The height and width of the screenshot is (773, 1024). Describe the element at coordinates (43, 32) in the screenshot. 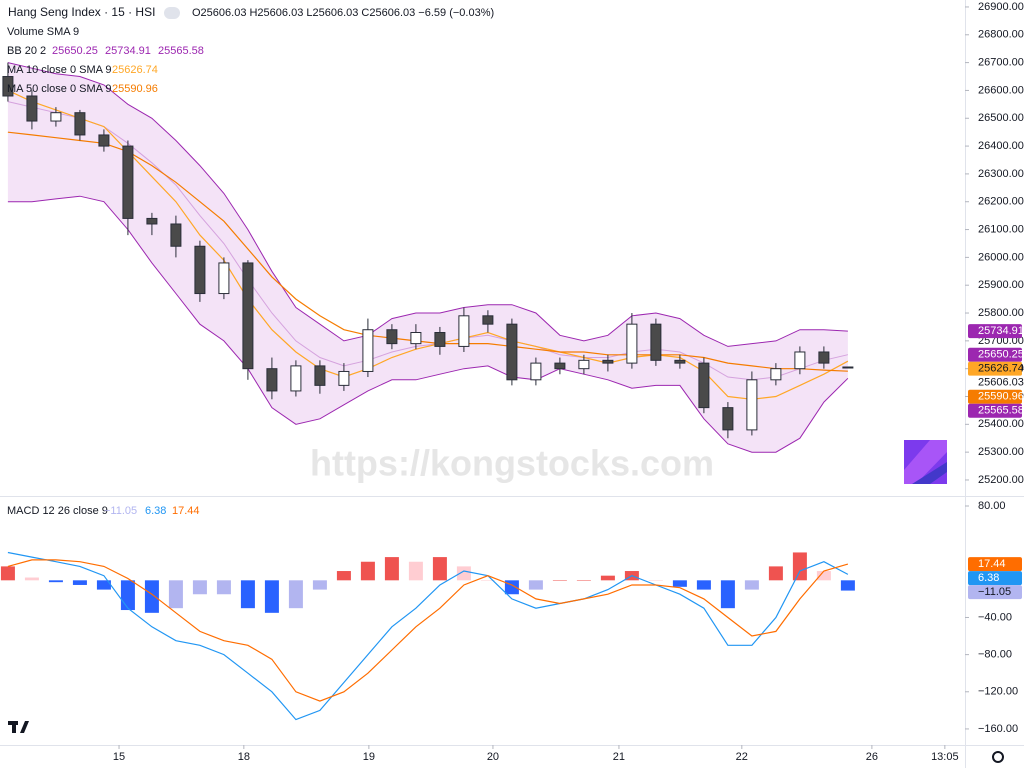

I see `volume-legend: Volume SMA 9` at that location.